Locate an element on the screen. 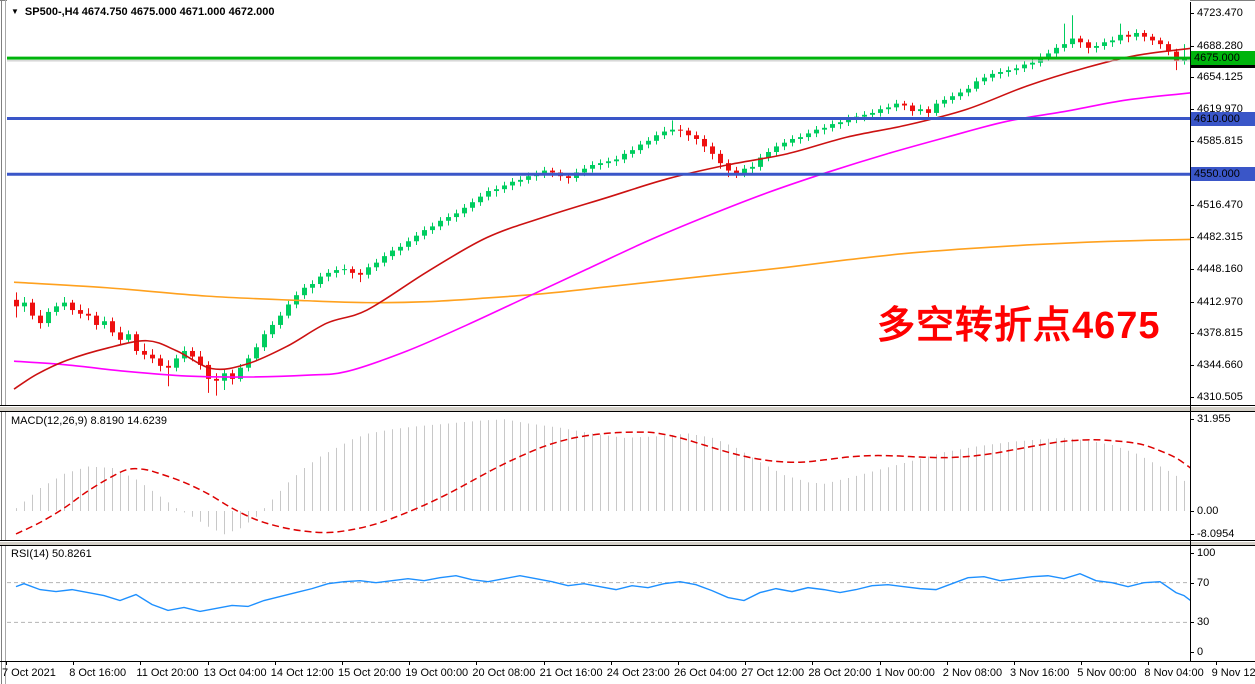  price-axis-label: 4585.815 is located at coordinates (1220, 140).